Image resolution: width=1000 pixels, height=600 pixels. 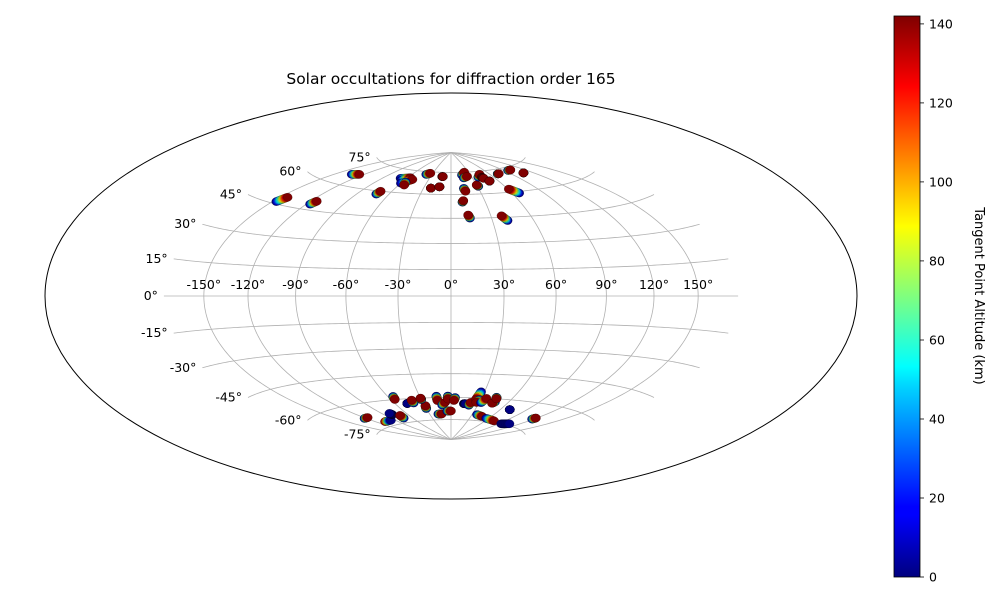 I want to click on lon-tick-label: -150°, so click(x=203, y=284).